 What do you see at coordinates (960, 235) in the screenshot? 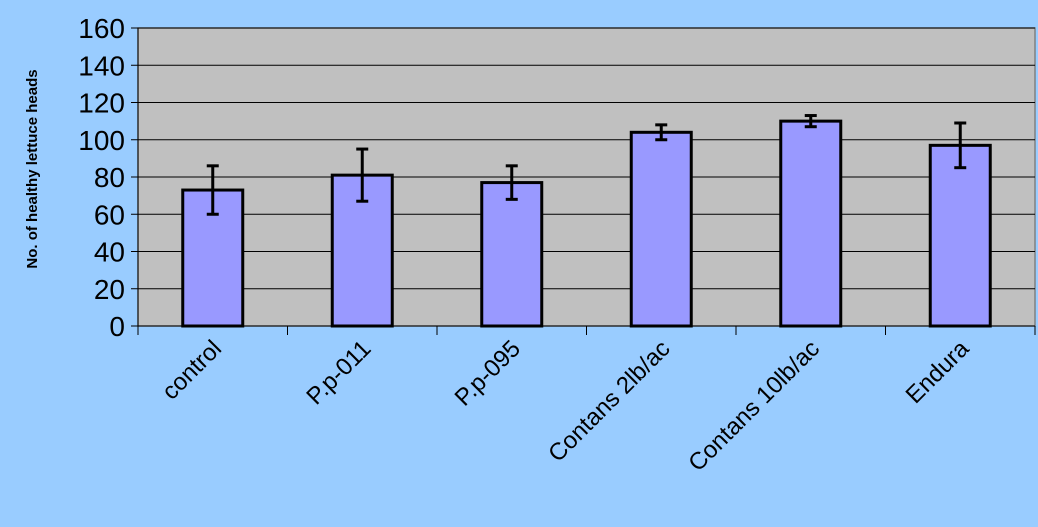
I see `bar-endura` at bounding box center [960, 235].